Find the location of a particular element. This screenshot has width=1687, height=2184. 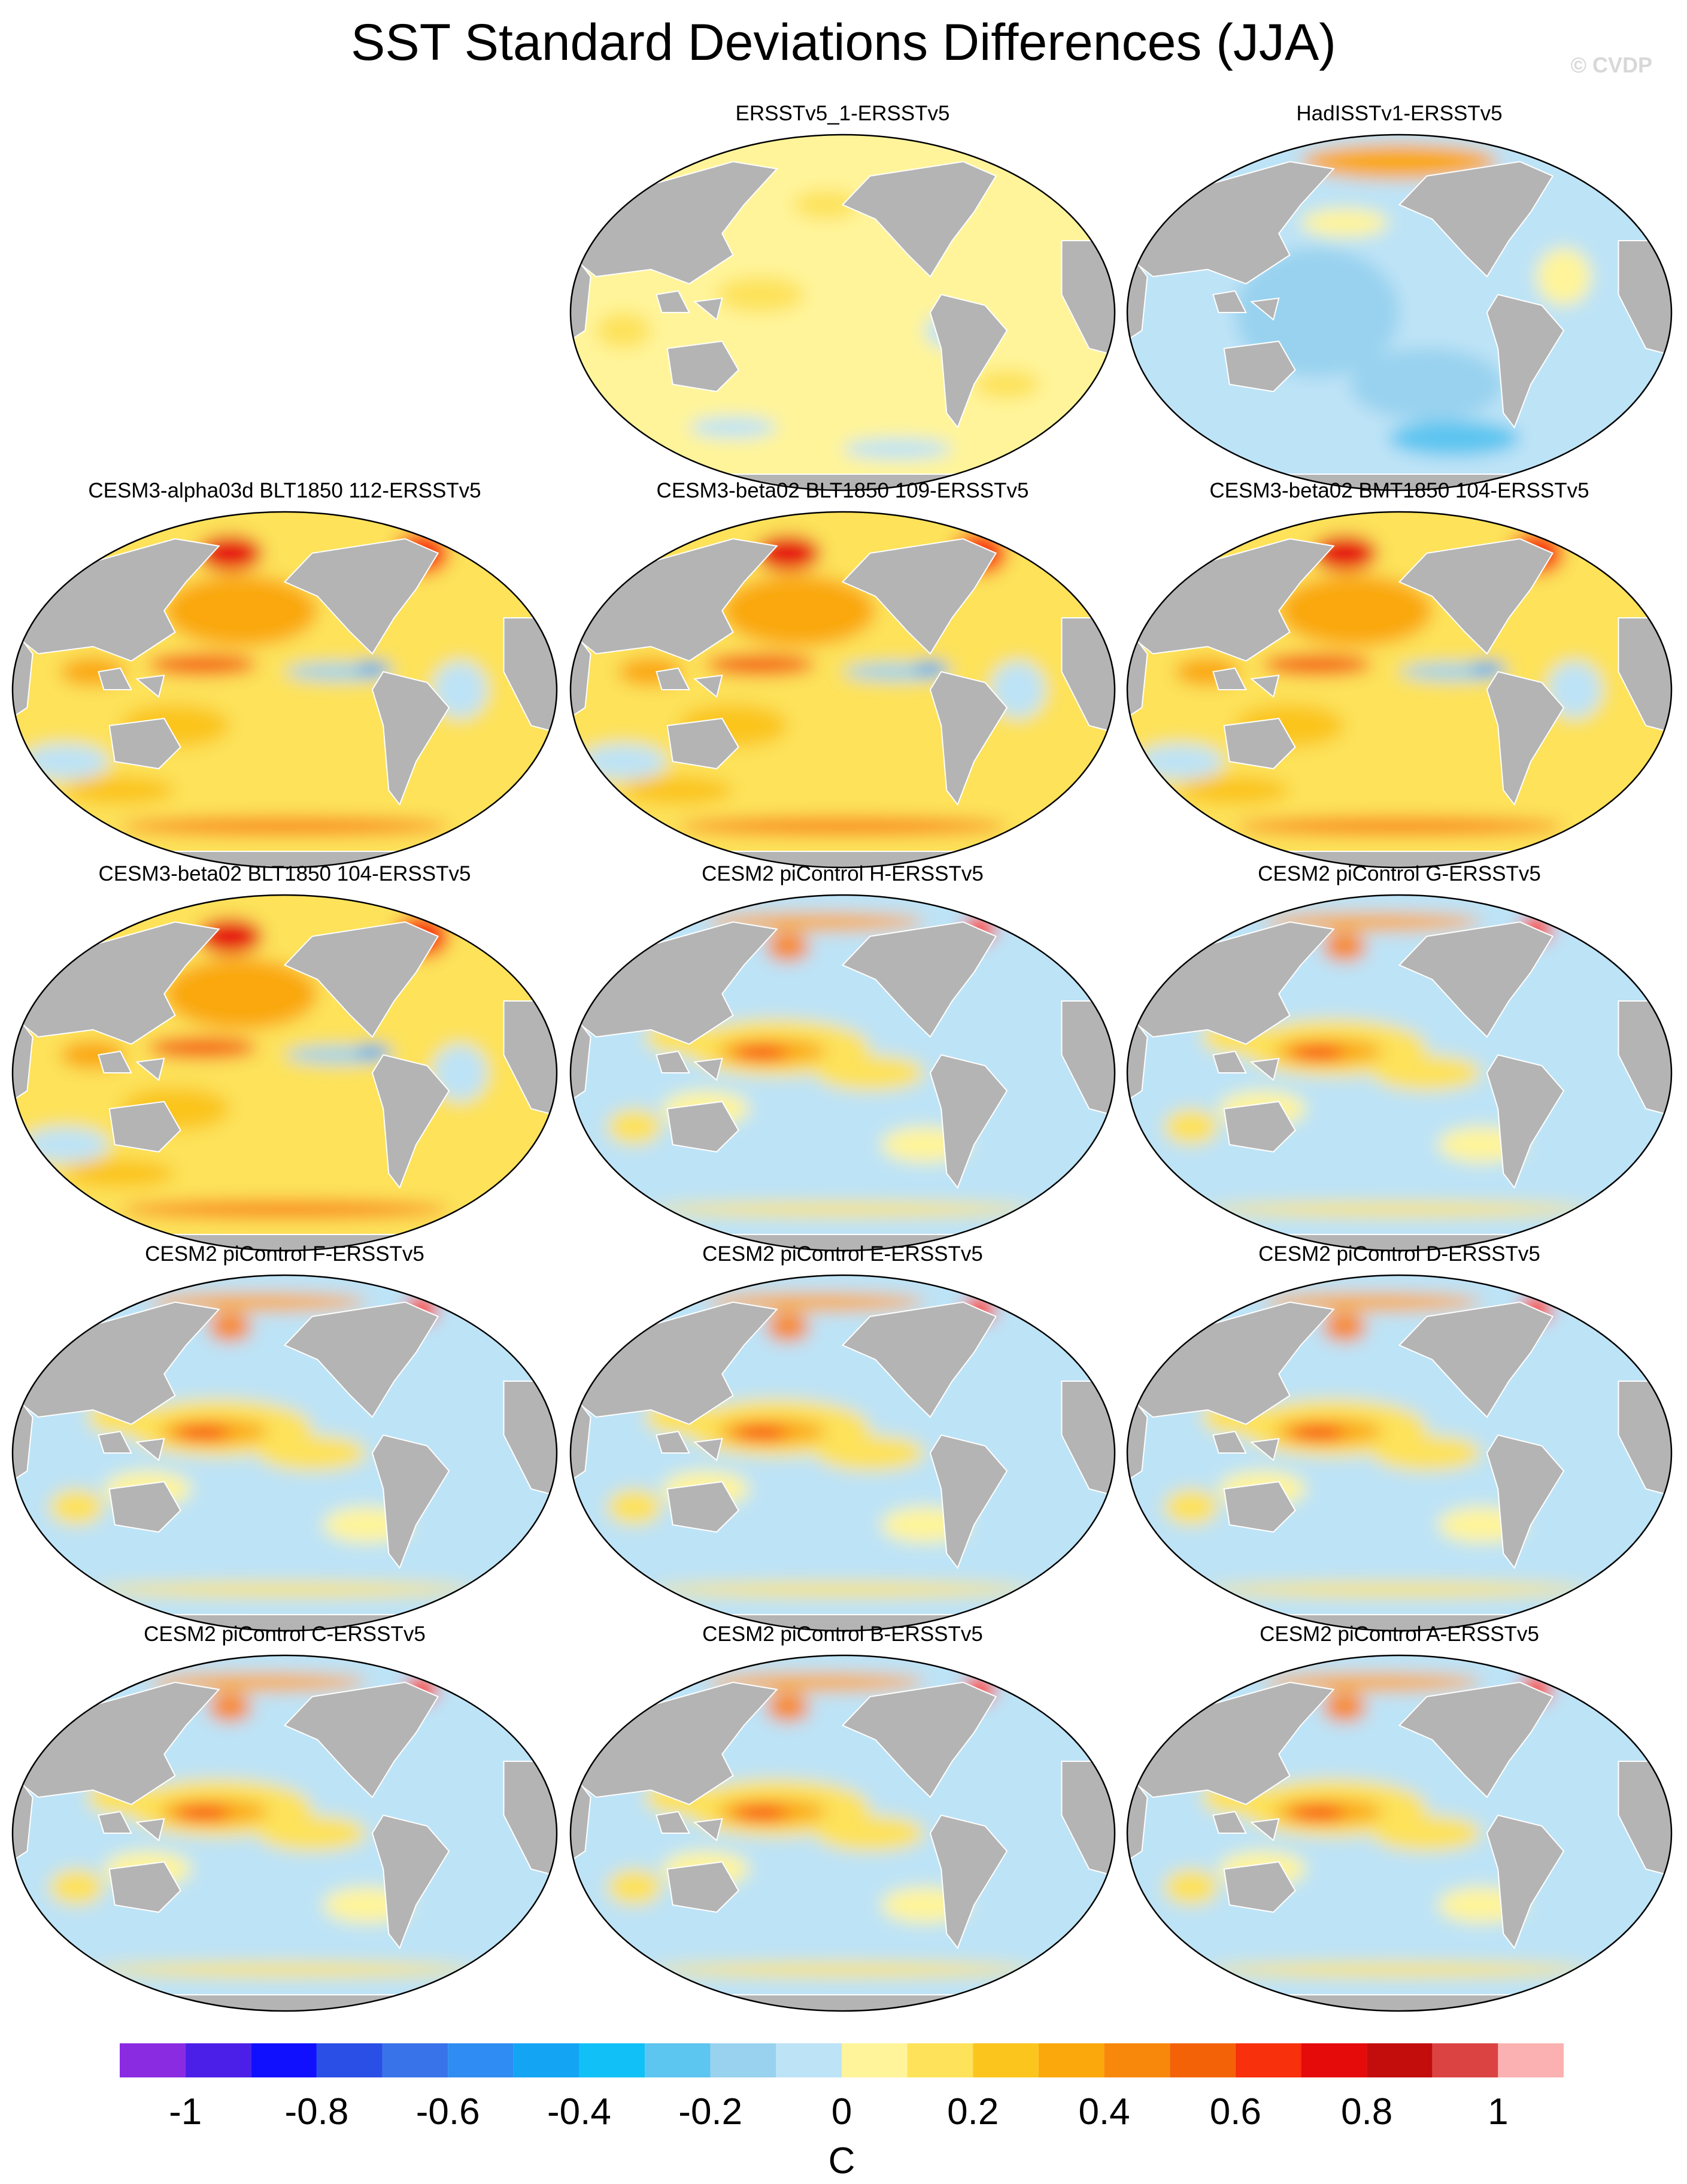

map-panel: CESM2 piControl E-ERSSTv5 is located at coordinates (842, 1437).